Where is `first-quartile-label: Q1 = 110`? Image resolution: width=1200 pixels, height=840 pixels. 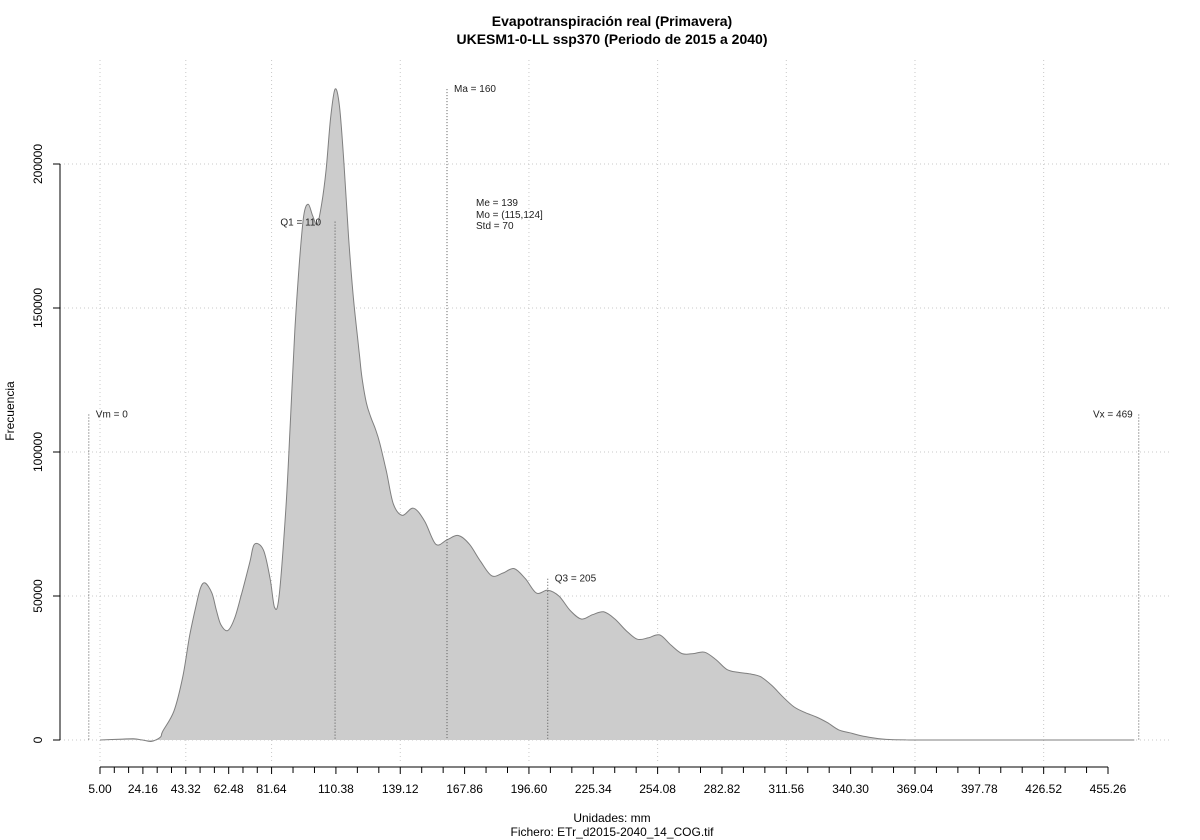 first-quartile-label: Q1 = 110 is located at coordinates (300, 223).